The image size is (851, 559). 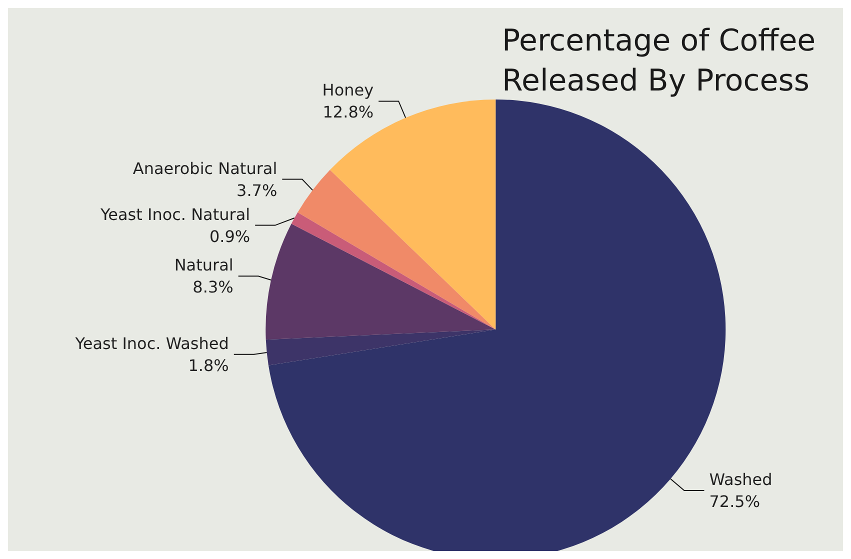 I want to click on data-label: 12.8%, so click(x=348, y=112).